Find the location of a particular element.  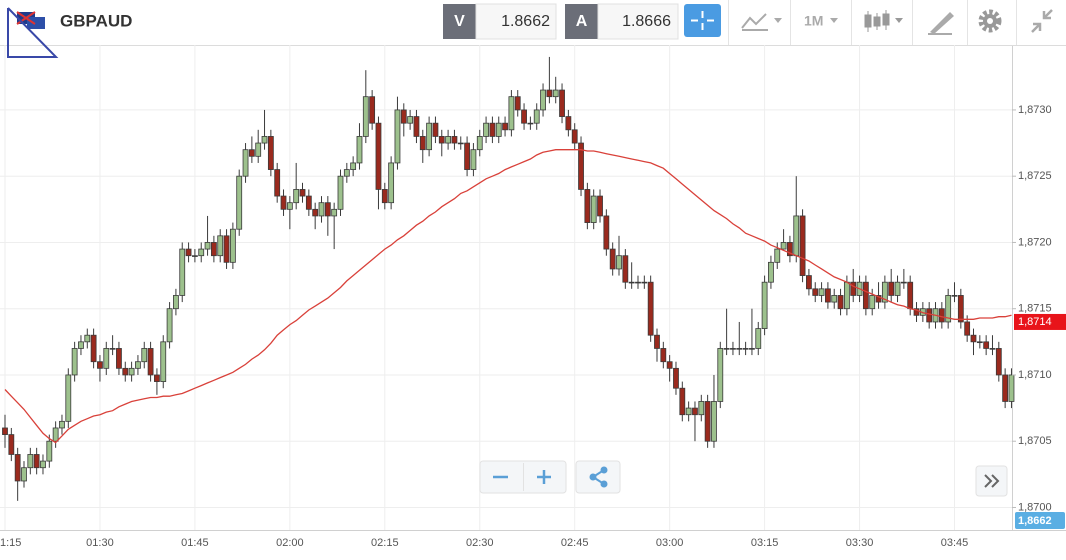

y-tick-label: 1,8725 is located at coordinates (1035, 176).